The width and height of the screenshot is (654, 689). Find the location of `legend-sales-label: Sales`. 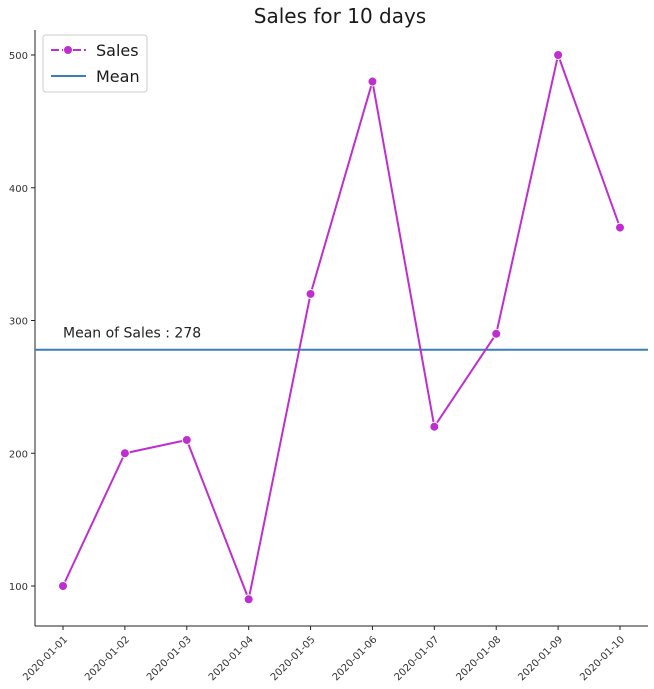

legend-sales-label: Sales is located at coordinates (117, 50).